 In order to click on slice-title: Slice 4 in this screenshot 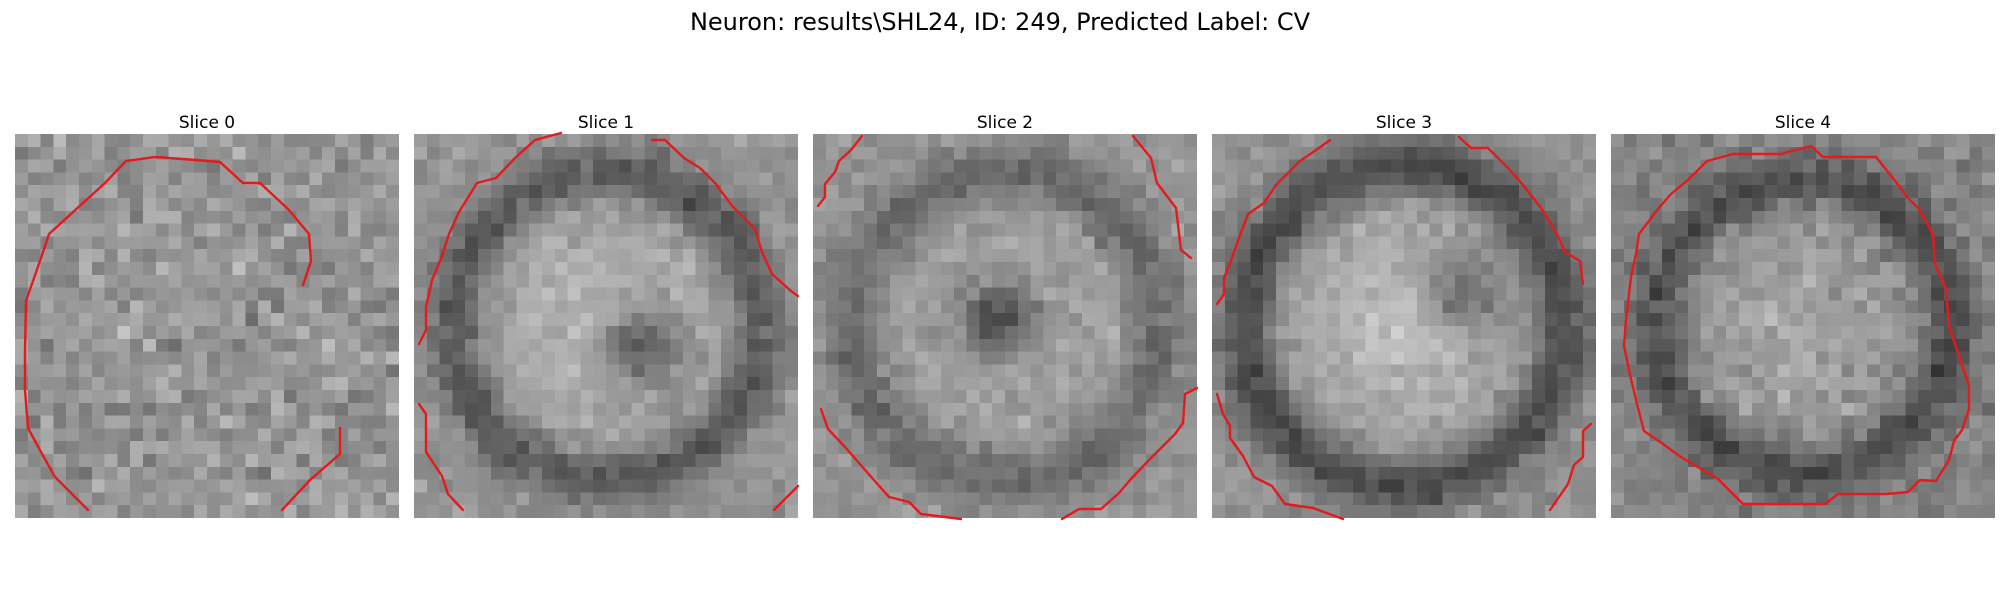, I will do `click(1803, 123)`.